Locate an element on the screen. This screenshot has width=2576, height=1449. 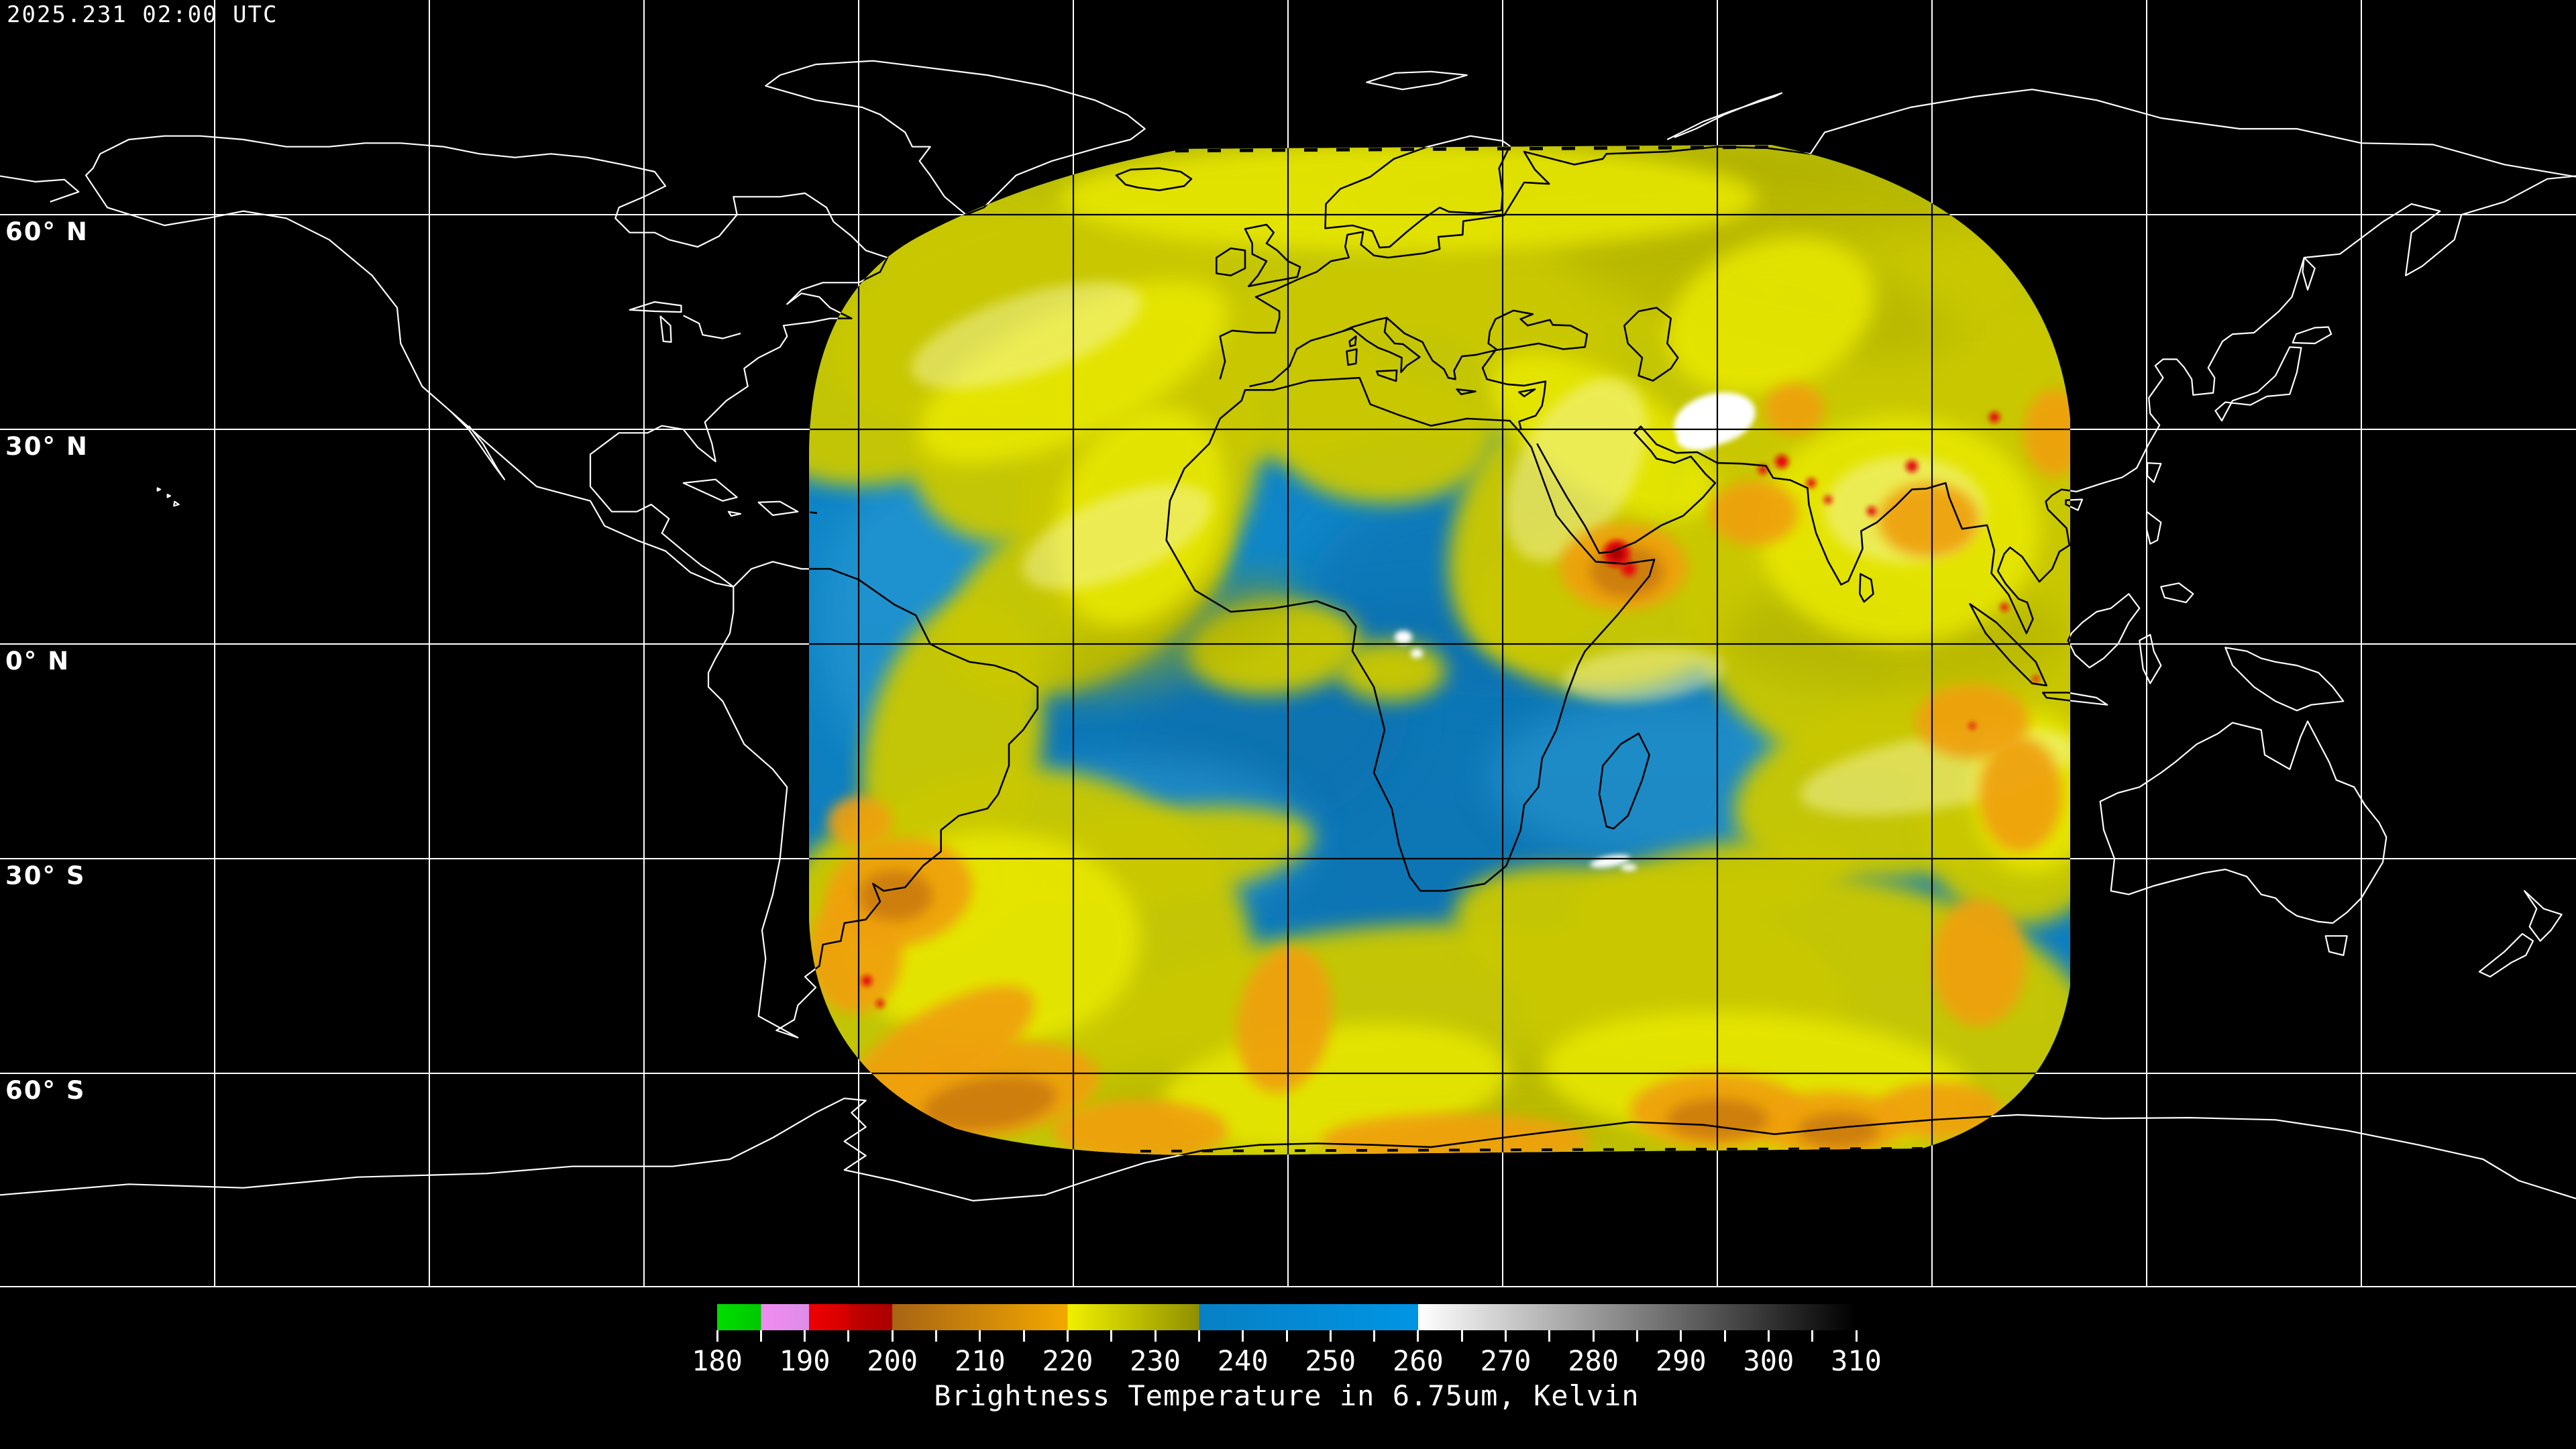
colorbar-tick-label: 200 is located at coordinates (892, 1360).